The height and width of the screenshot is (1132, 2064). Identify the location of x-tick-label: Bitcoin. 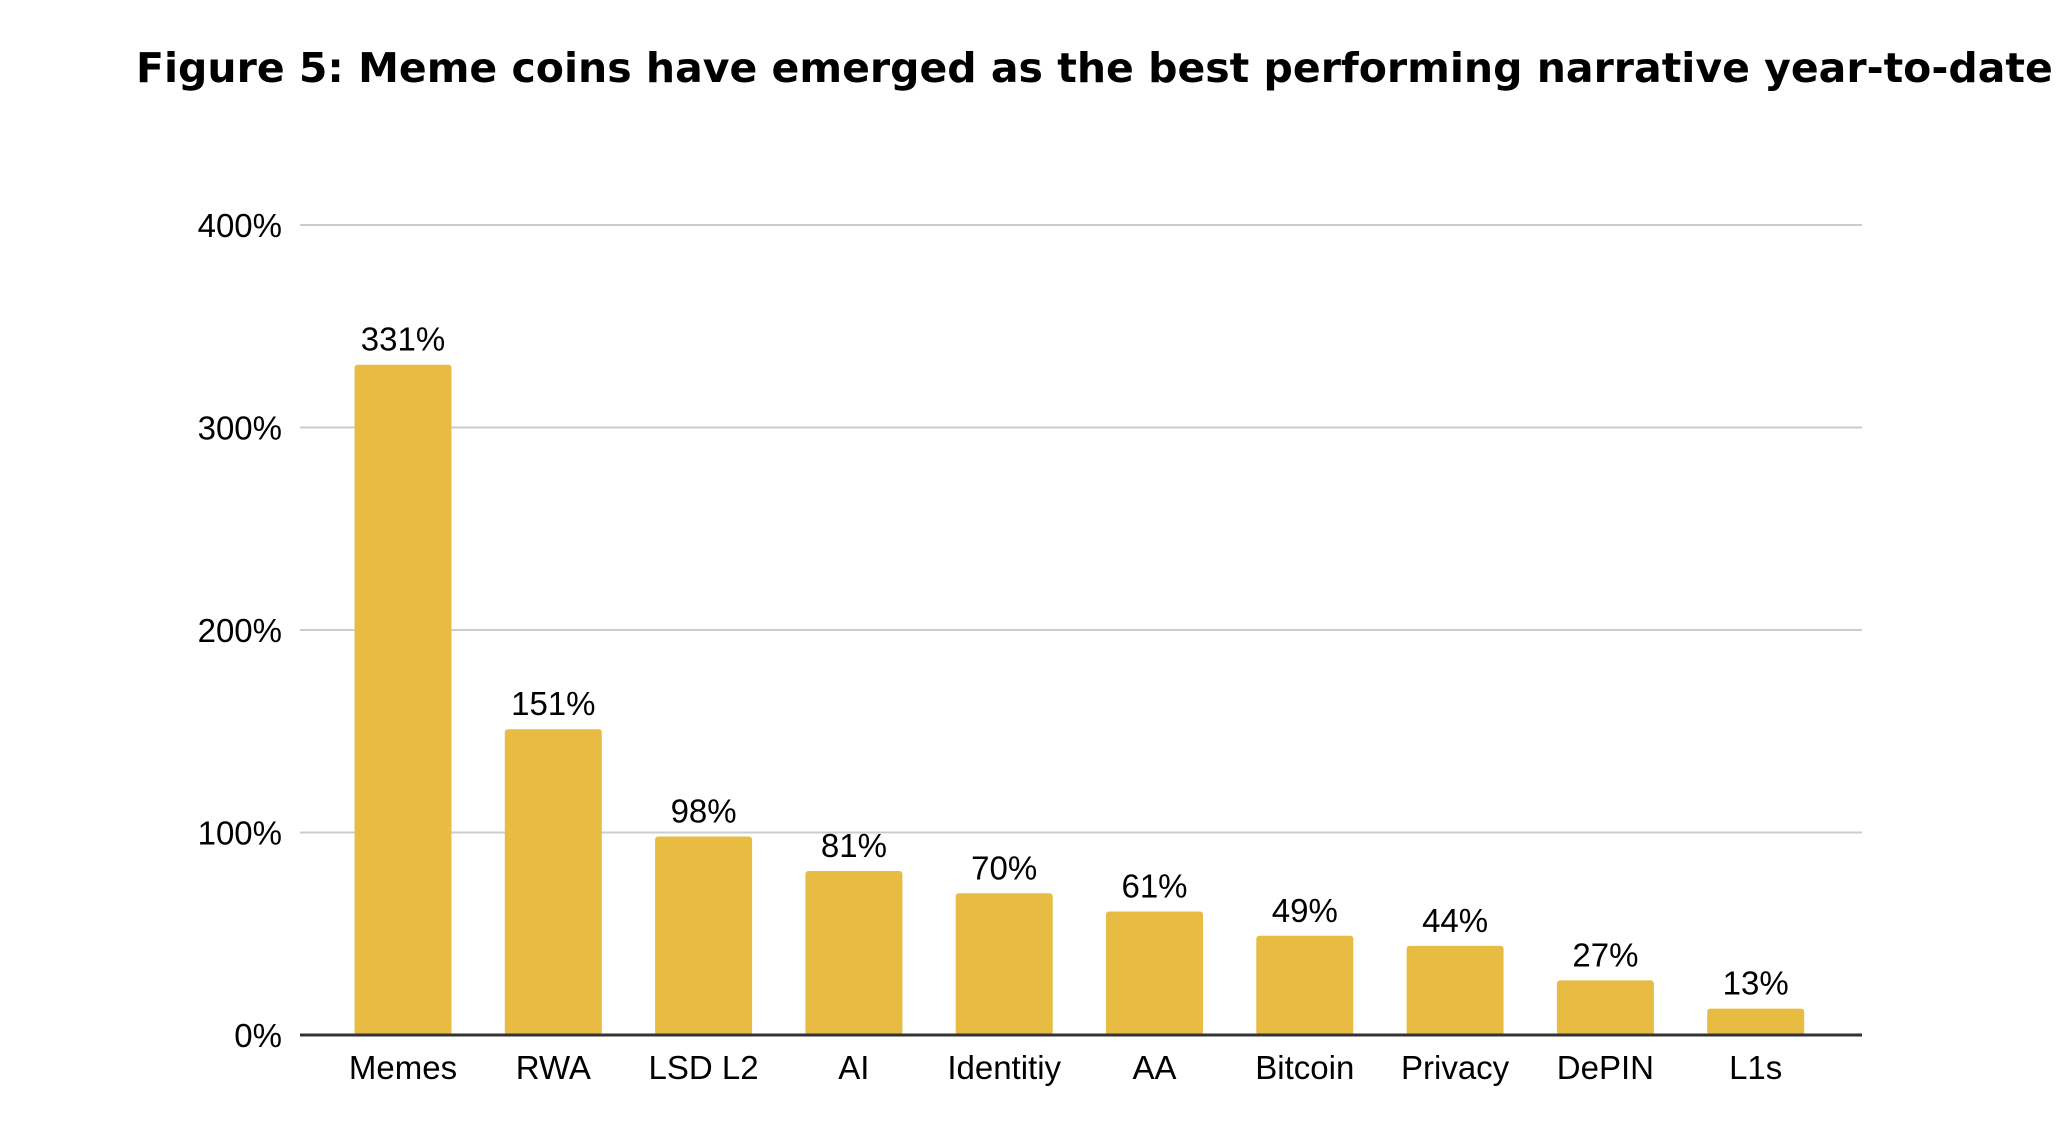
(1304, 1067).